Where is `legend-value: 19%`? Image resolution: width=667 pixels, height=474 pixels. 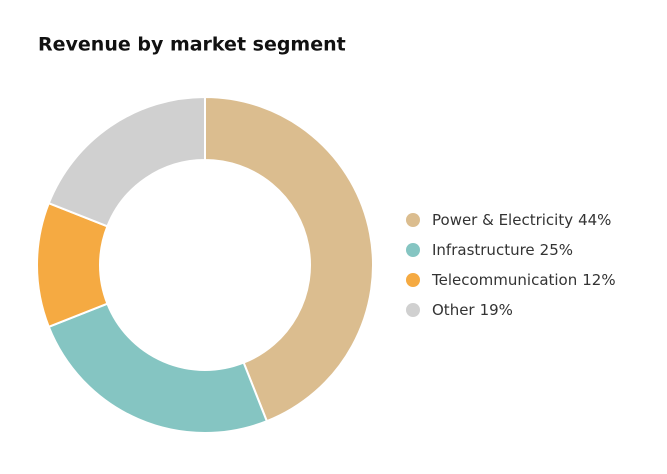 legend-value: 19% is located at coordinates (496, 310).